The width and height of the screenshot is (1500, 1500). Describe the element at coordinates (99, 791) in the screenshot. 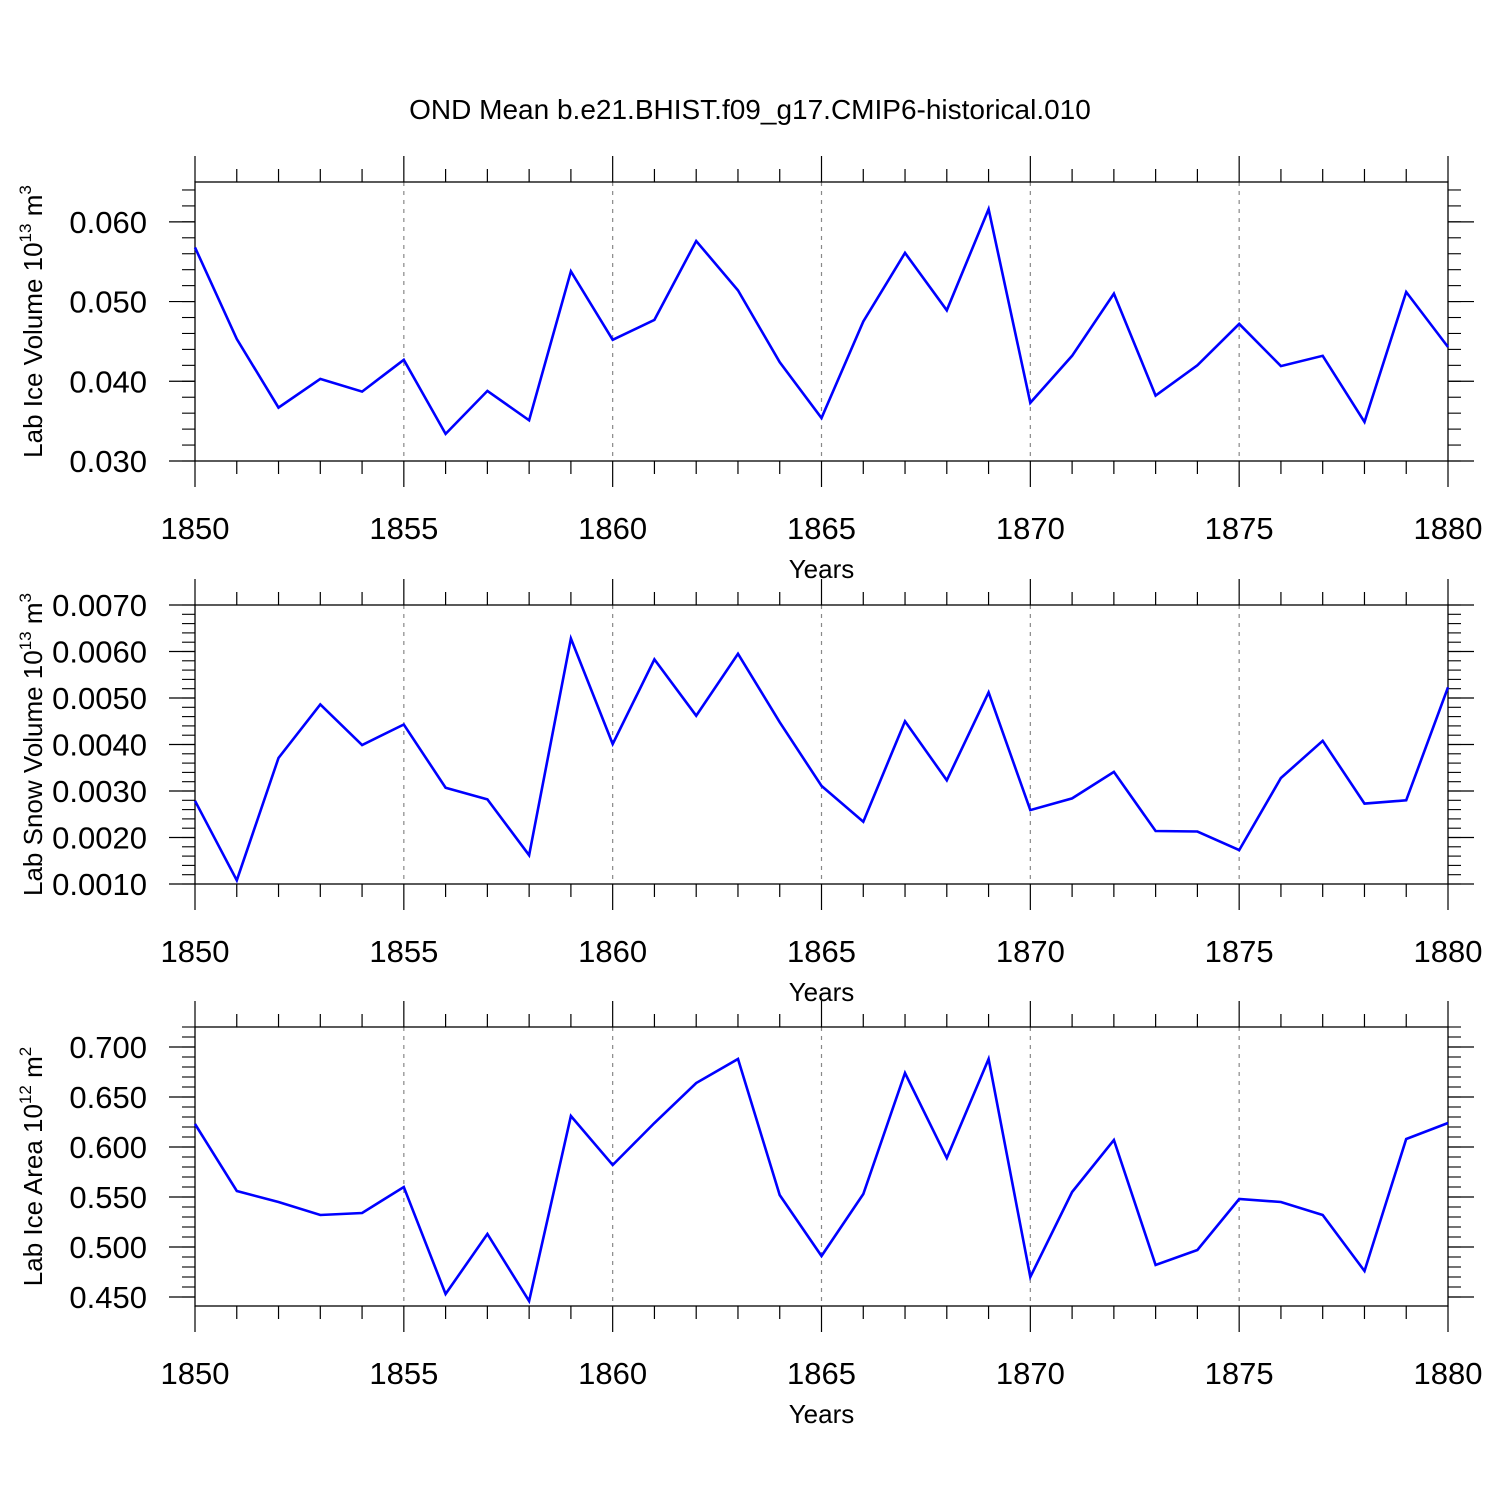

I see `y-tick-label: 0.0030` at that location.